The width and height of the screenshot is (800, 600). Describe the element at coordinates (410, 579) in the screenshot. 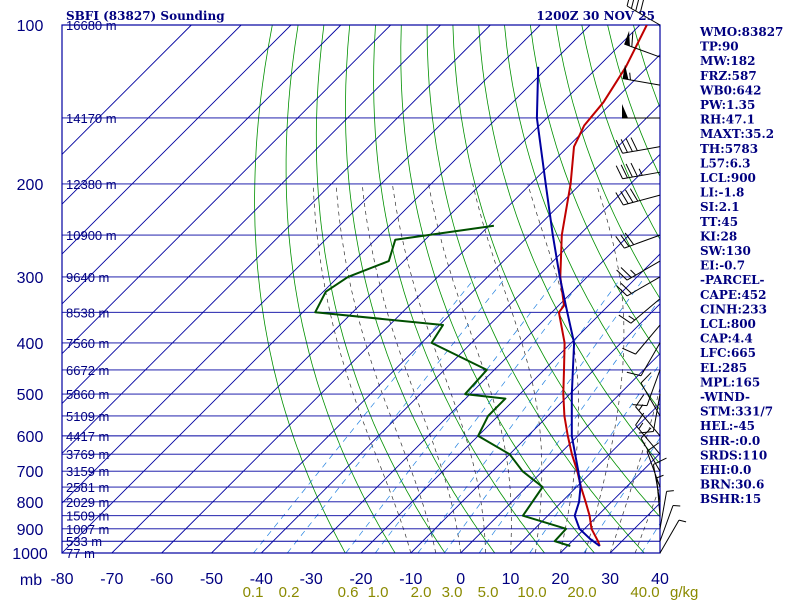

I see `temperature-tick-label: -10` at that location.